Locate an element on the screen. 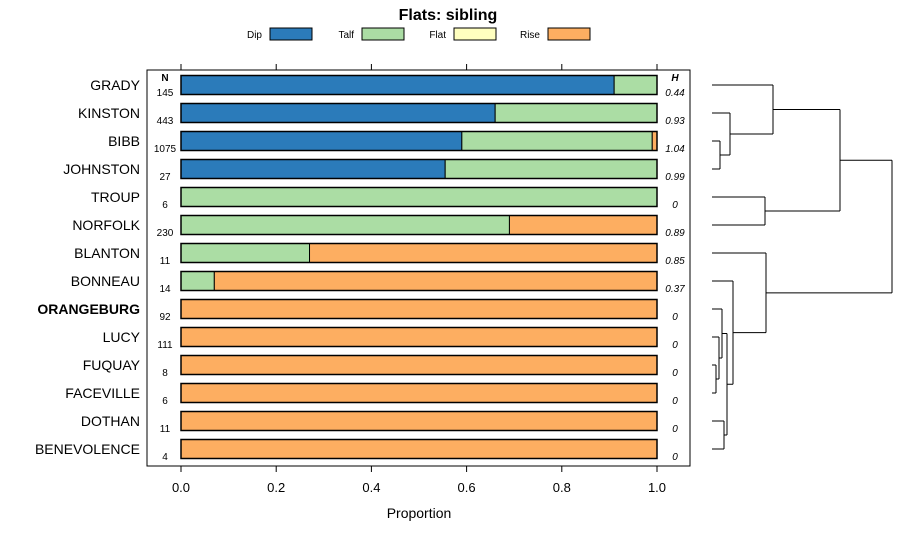 The width and height of the screenshot is (900, 540). n-value-lucy: 111 is located at coordinates (165, 345).